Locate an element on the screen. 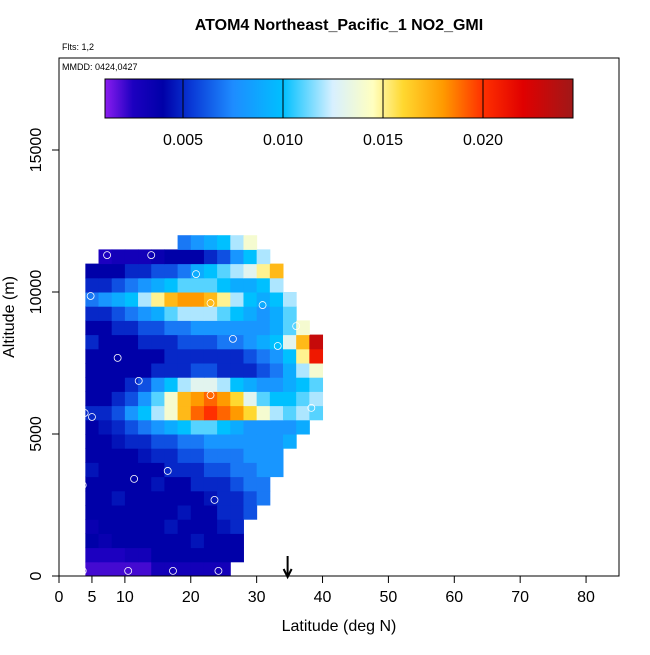  x-tick-label: 5 is located at coordinates (91, 597).